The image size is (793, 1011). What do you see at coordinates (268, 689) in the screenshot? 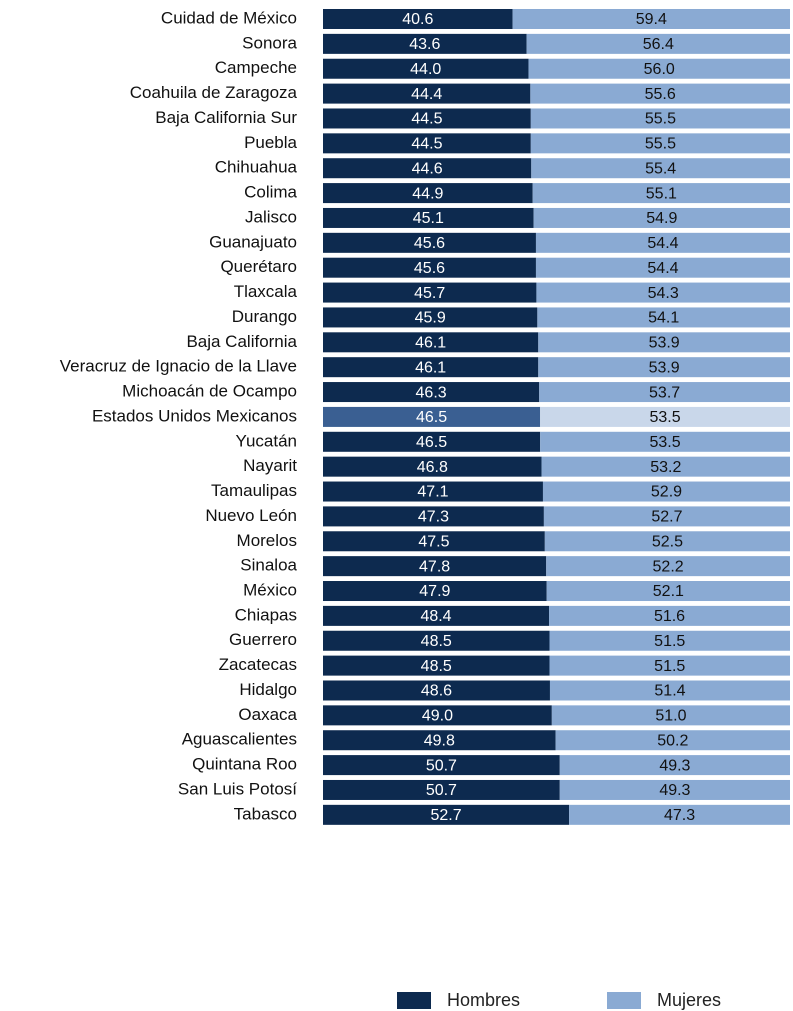
I see `category-label: Hidalgo` at bounding box center [268, 689].